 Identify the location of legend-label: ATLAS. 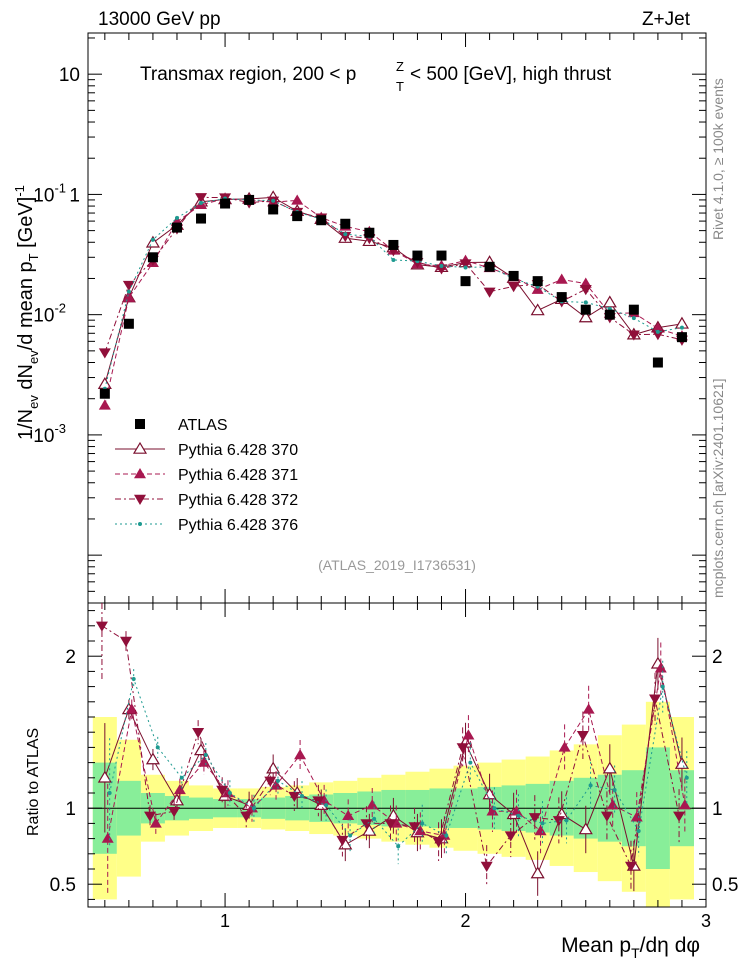
(203, 425).